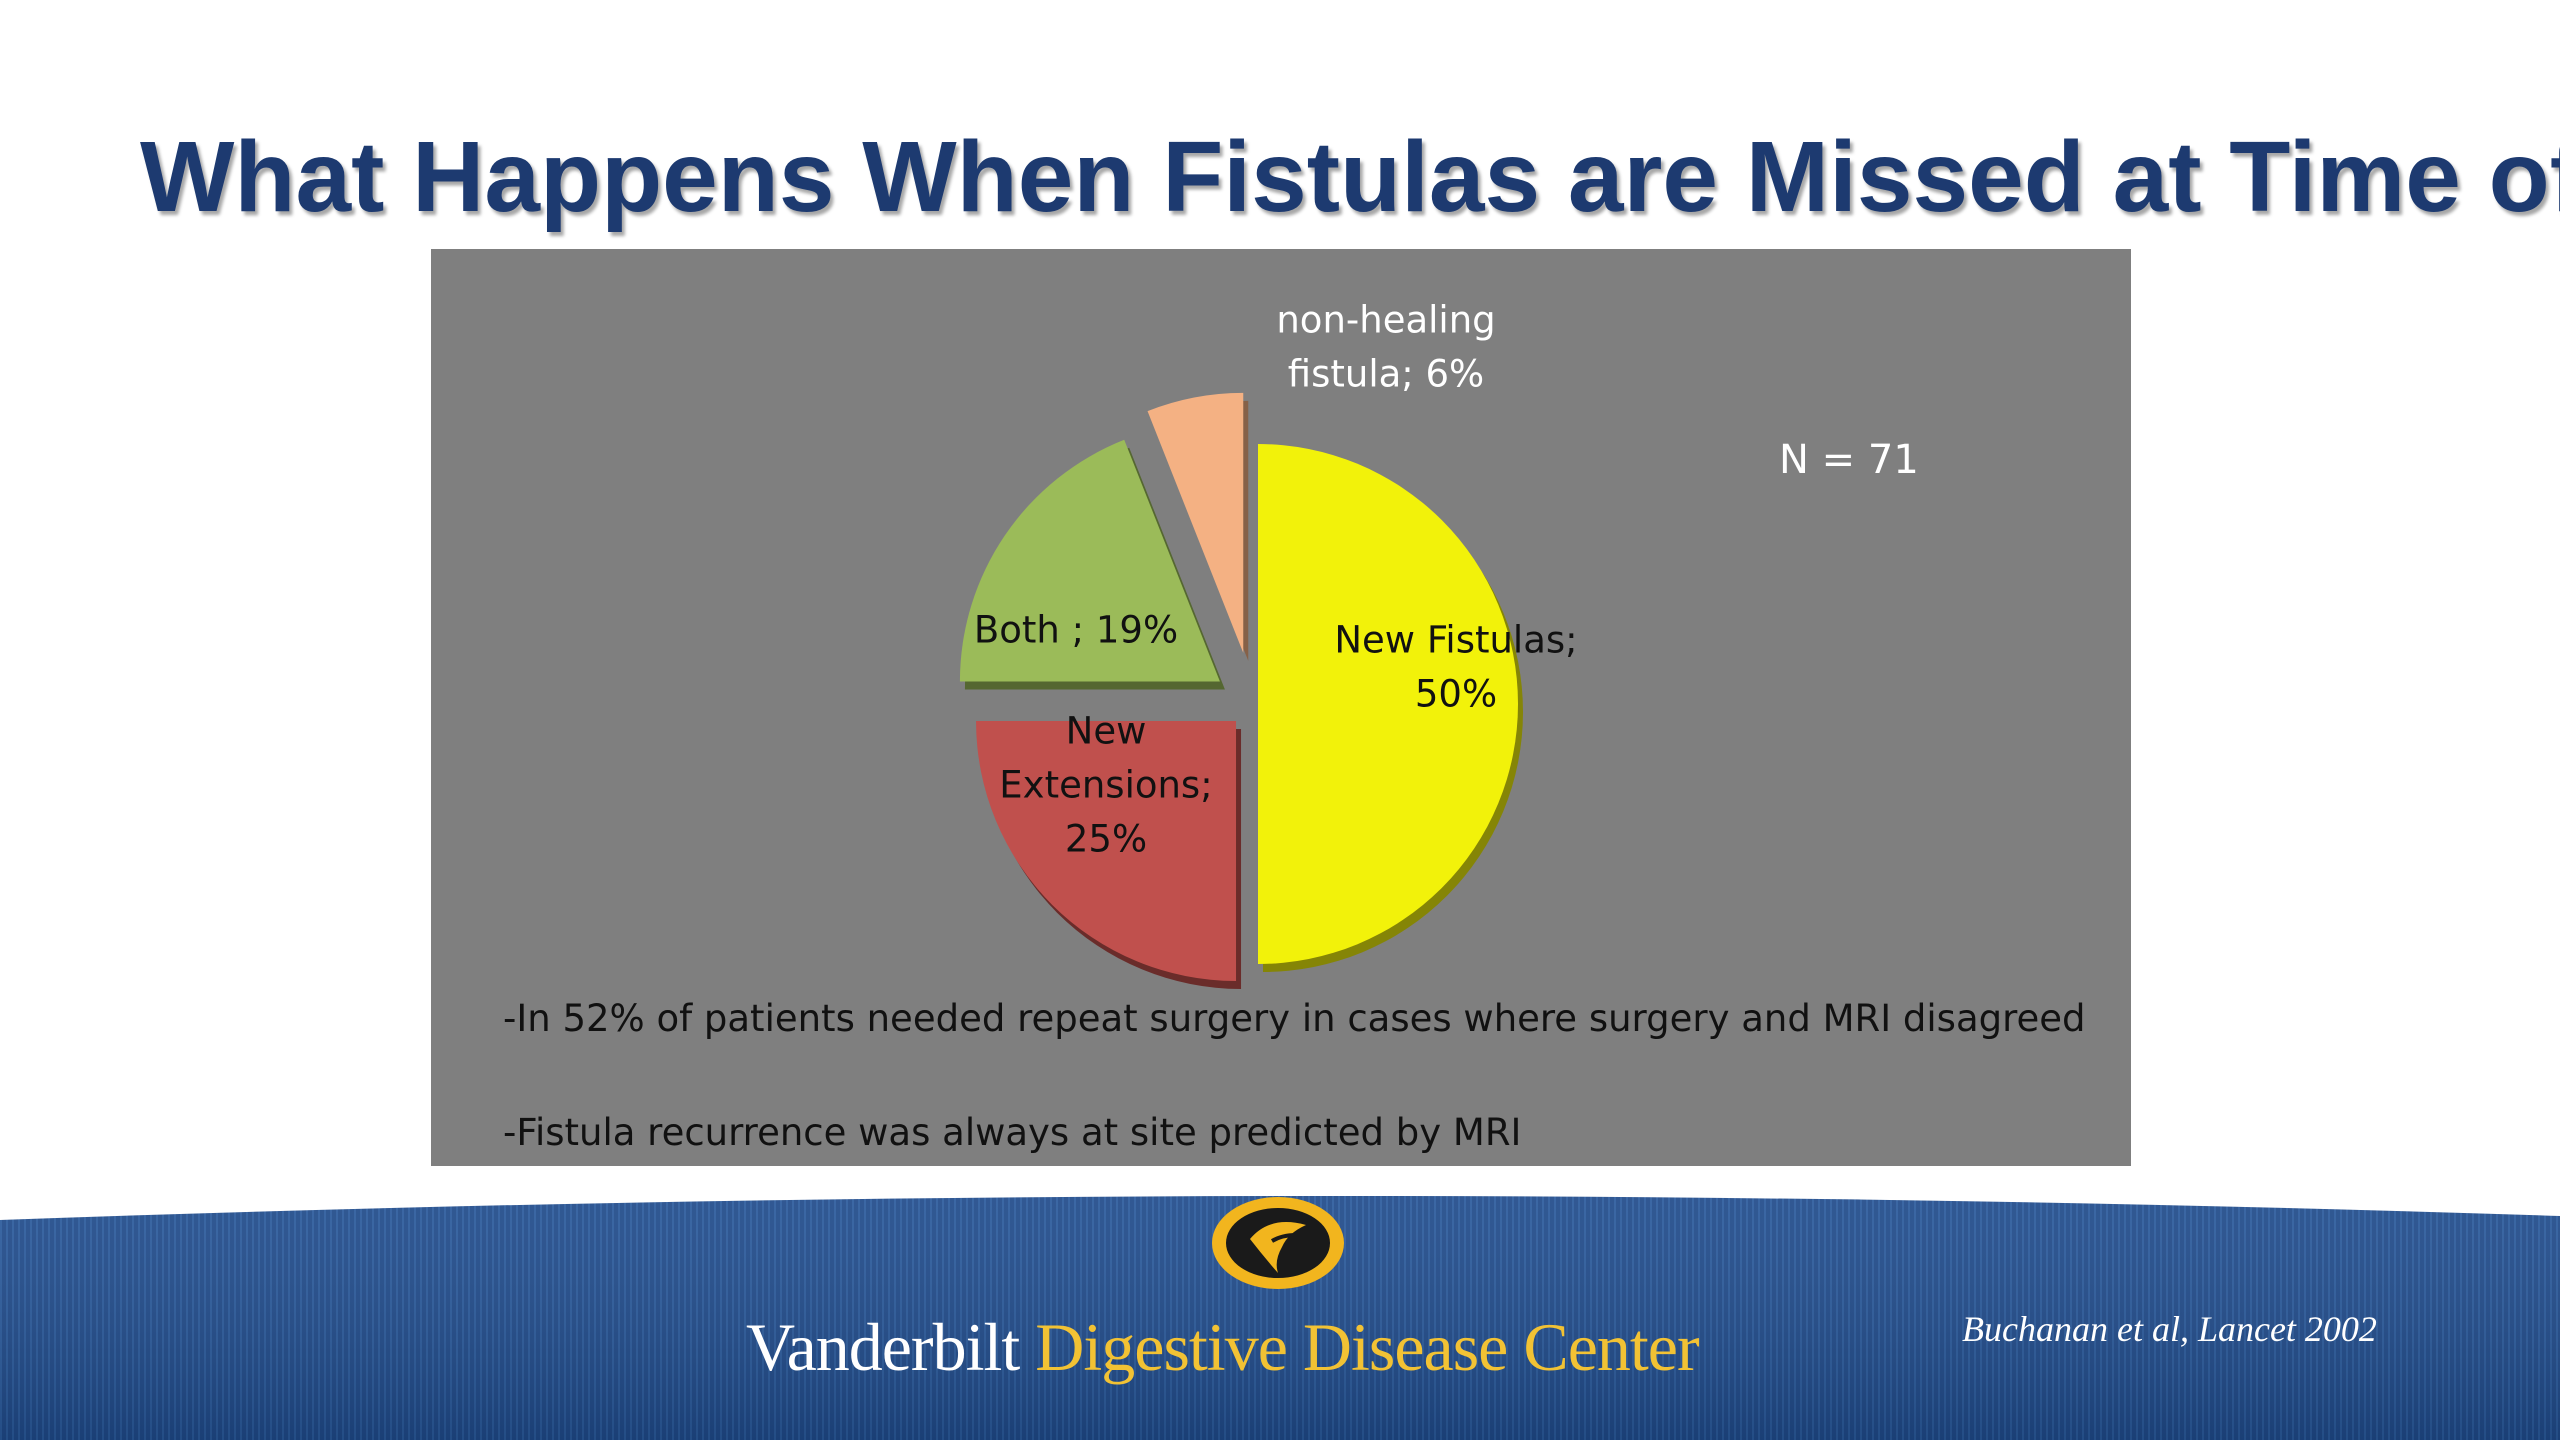 Image resolution: width=2560 pixels, height=1440 pixels. What do you see at coordinates (1195, 522) in the screenshot?
I see `pie-slice-non-healing-fistula` at bounding box center [1195, 522].